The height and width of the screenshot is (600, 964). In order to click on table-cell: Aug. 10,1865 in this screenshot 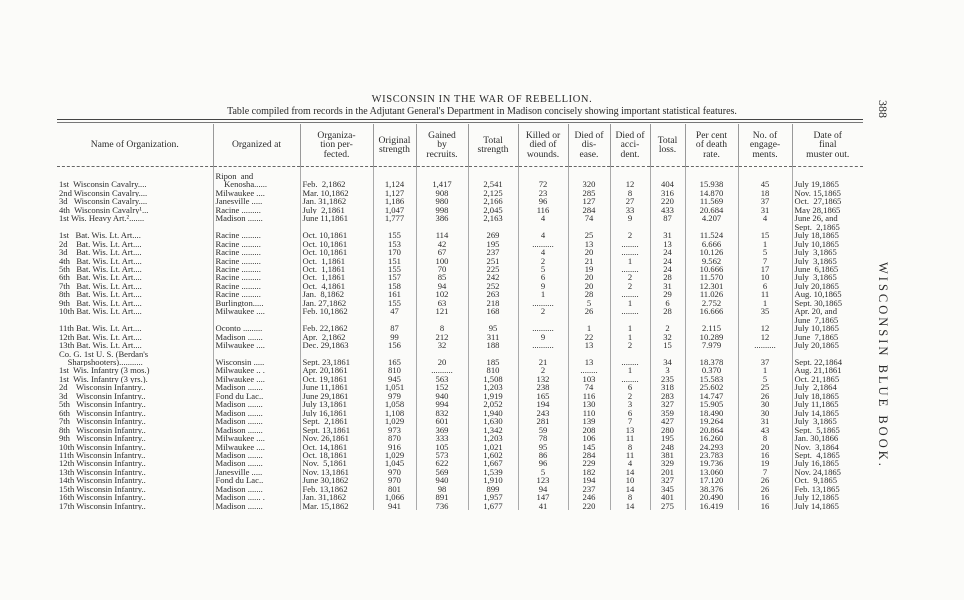, I will do `click(827, 294)`.